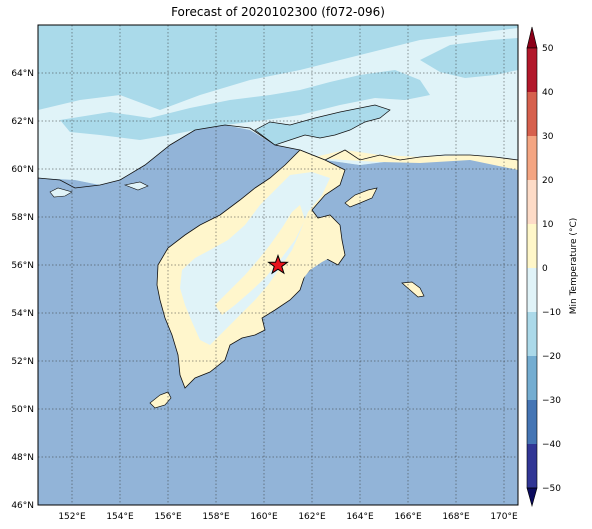 The image size is (592, 529). Describe the element at coordinates (264, 517) in the screenshot. I see `lon-label: 160°E` at that location.